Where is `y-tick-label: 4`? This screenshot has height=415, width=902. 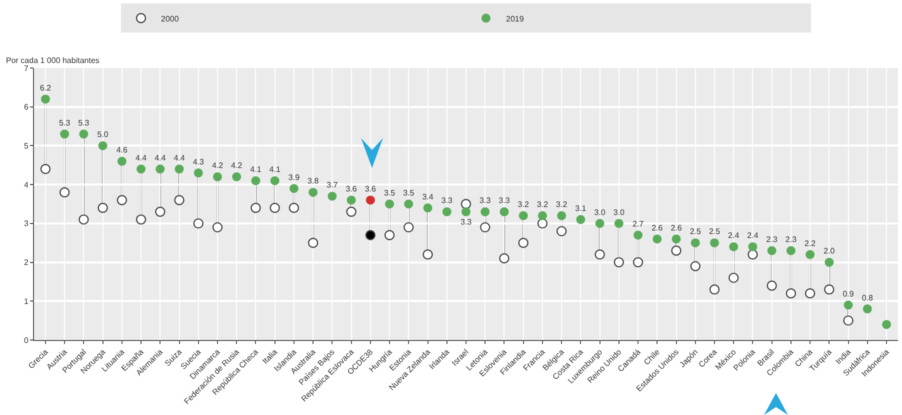 y-tick-label: 4 is located at coordinates (26, 185).